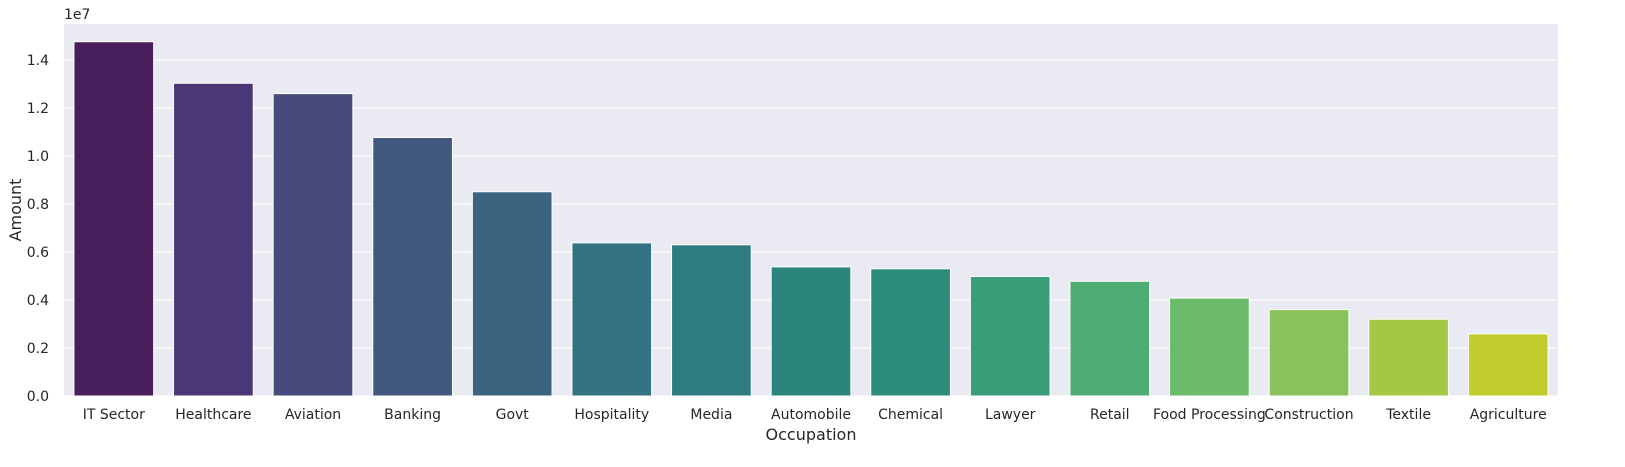 This screenshot has width=1625, height=467. What do you see at coordinates (38, 205) in the screenshot?
I see `y-tick-label: 0.8` at bounding box center [38, 205].